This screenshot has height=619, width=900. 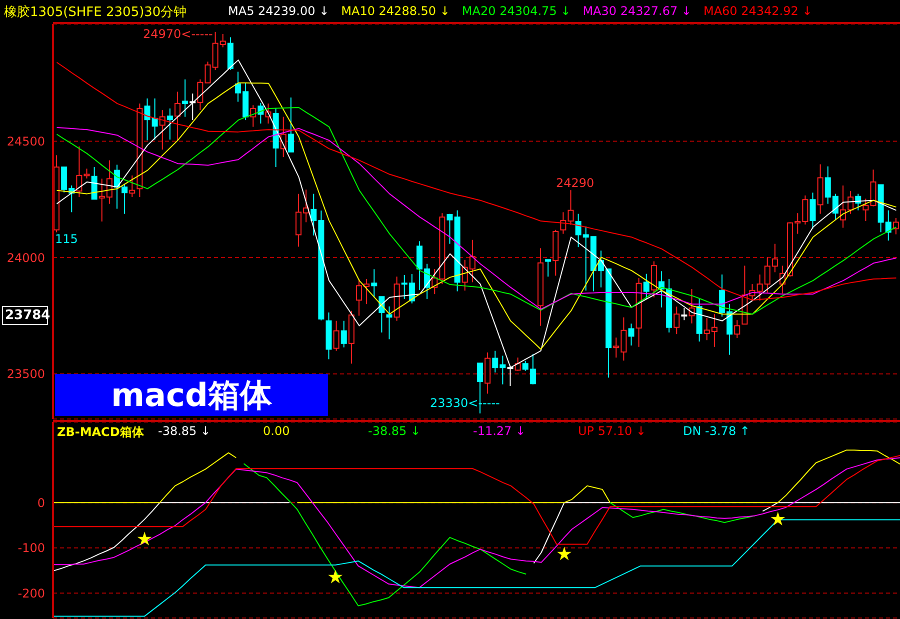 What do you see at coordinates (25, 141) in the screenshot?
I see `y-tick-label: 24500` at bounding box center [25, 141].